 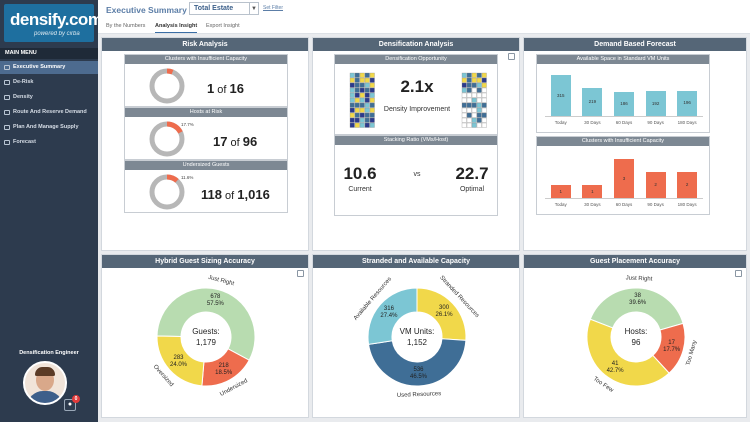 What do you see at coordinates (153, 10) in the screenshot?
I see `page-title: Executive Summary for` at bounding box center [153, 10].